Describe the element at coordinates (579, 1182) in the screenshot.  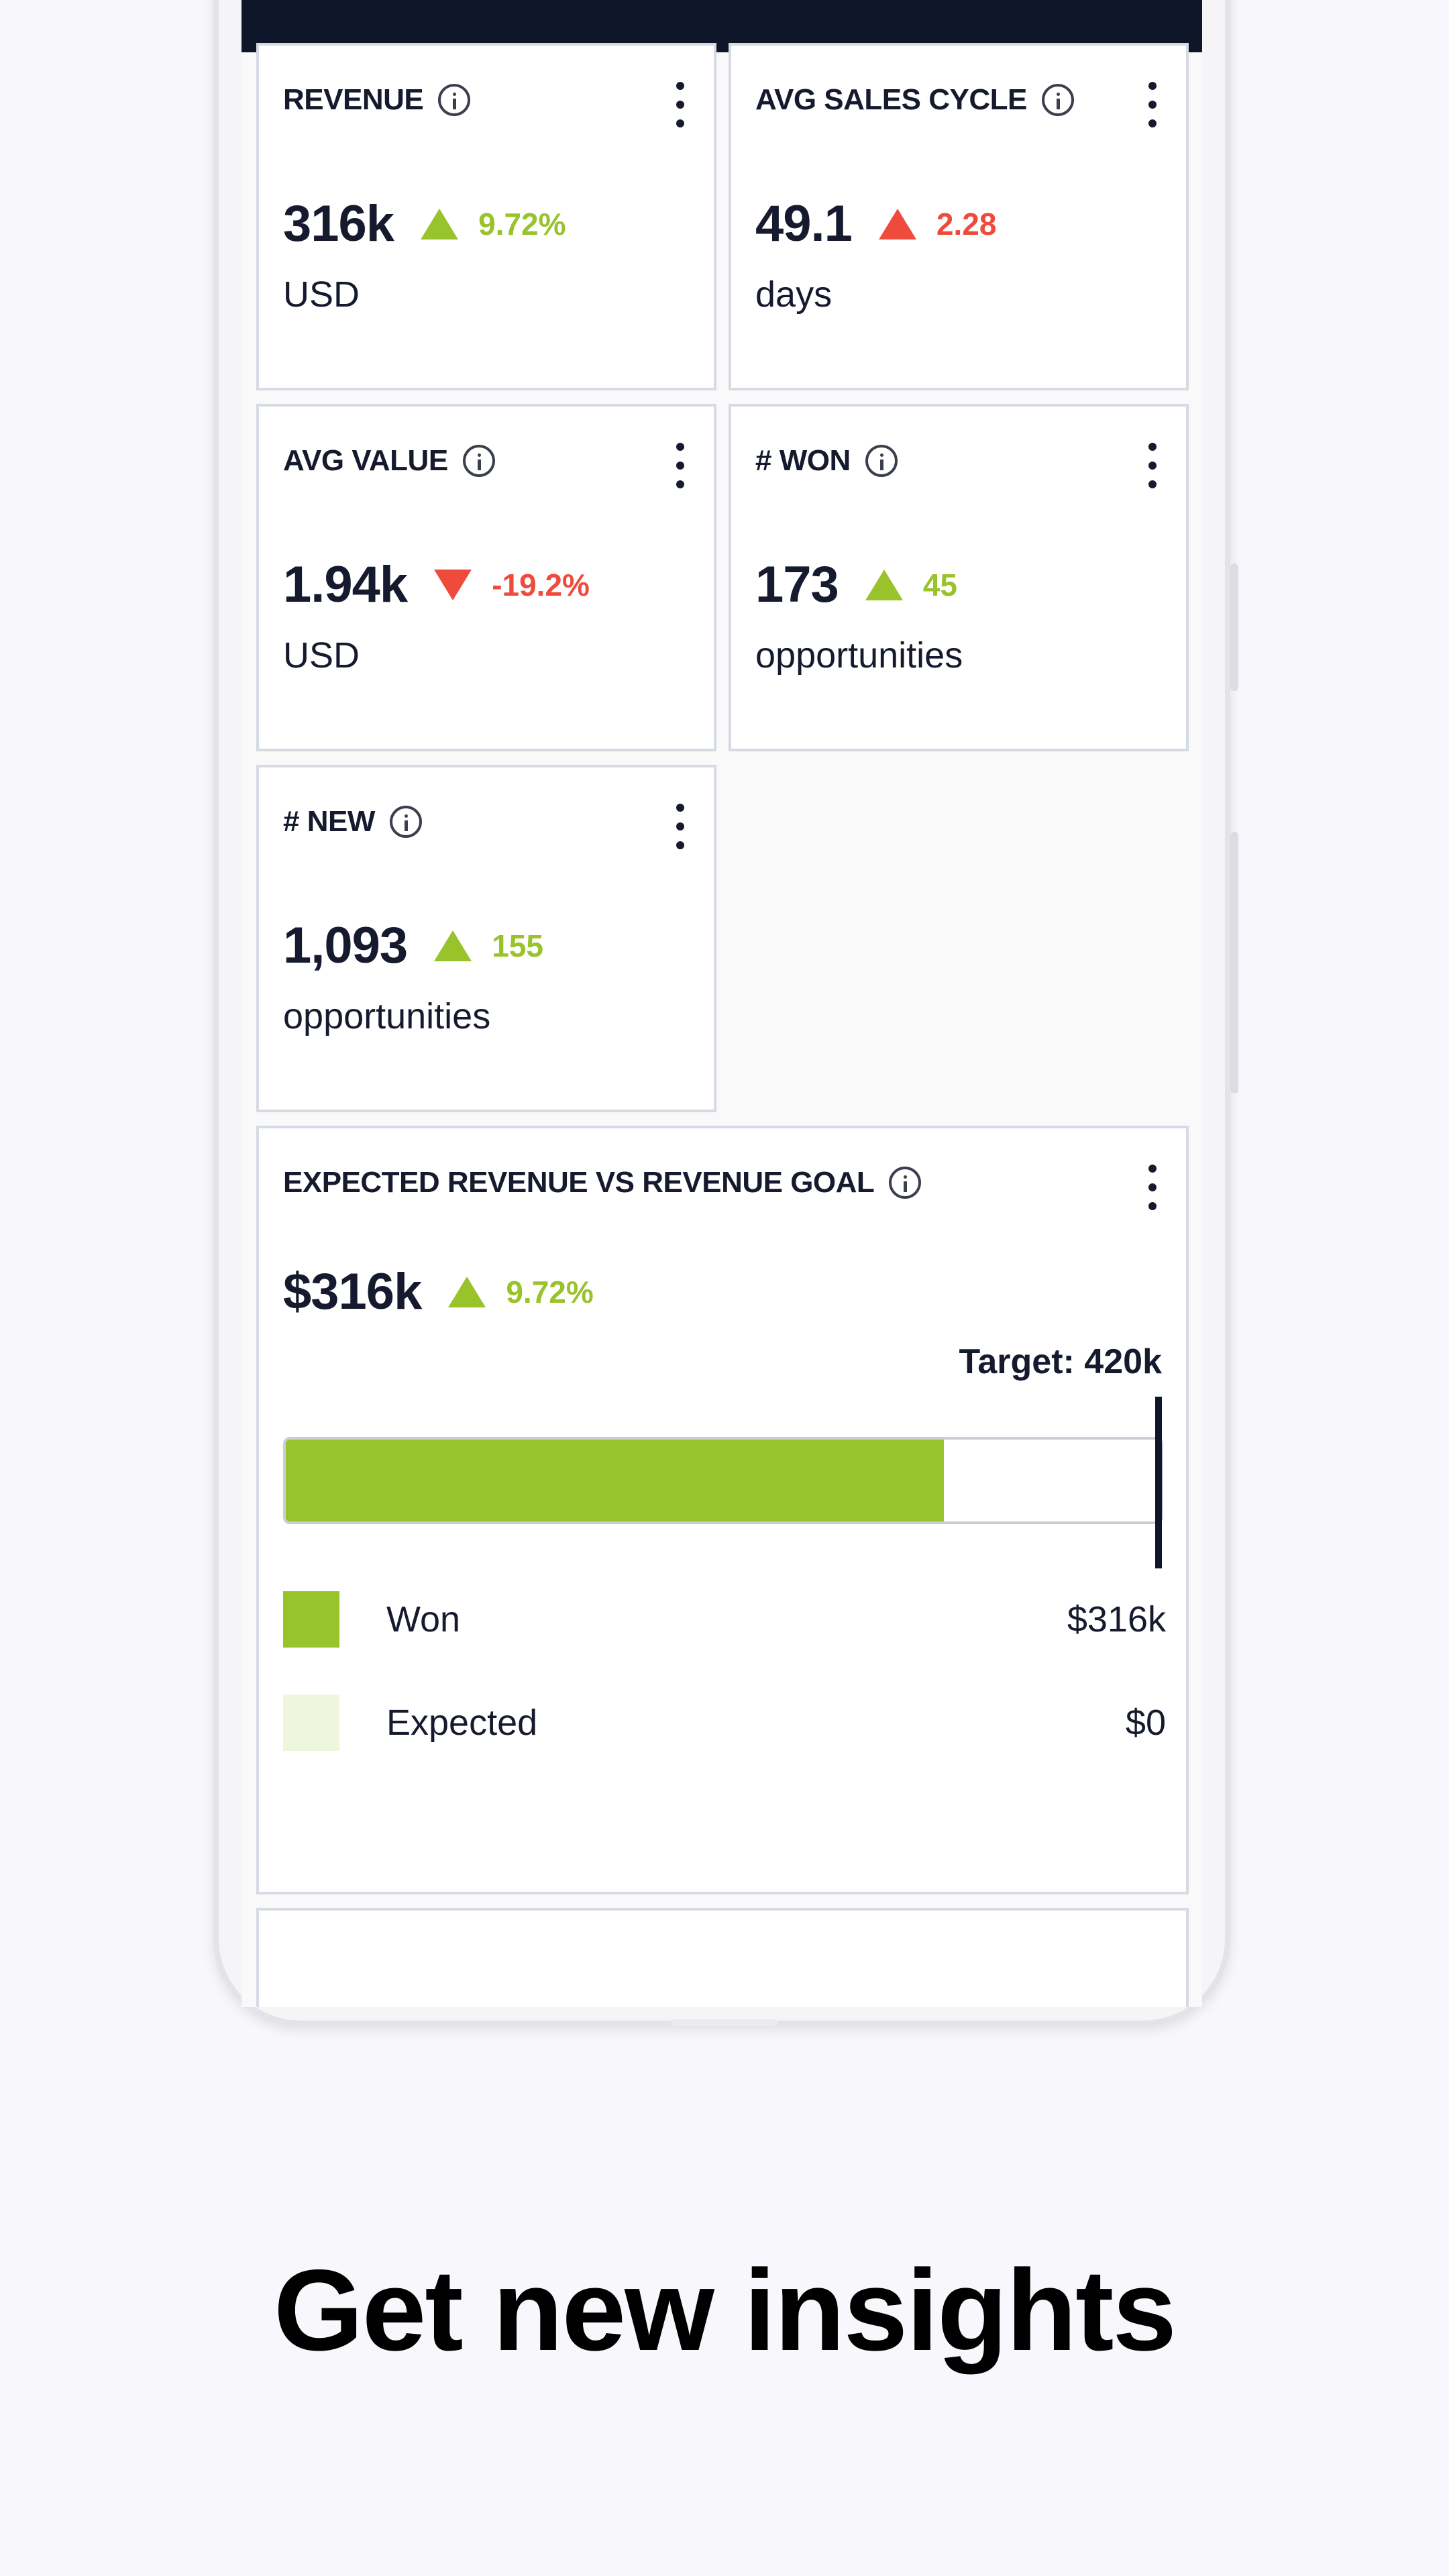
I see `card-title-text: EXPECTED REVENUE VS REVENUE GOAL` at that location.